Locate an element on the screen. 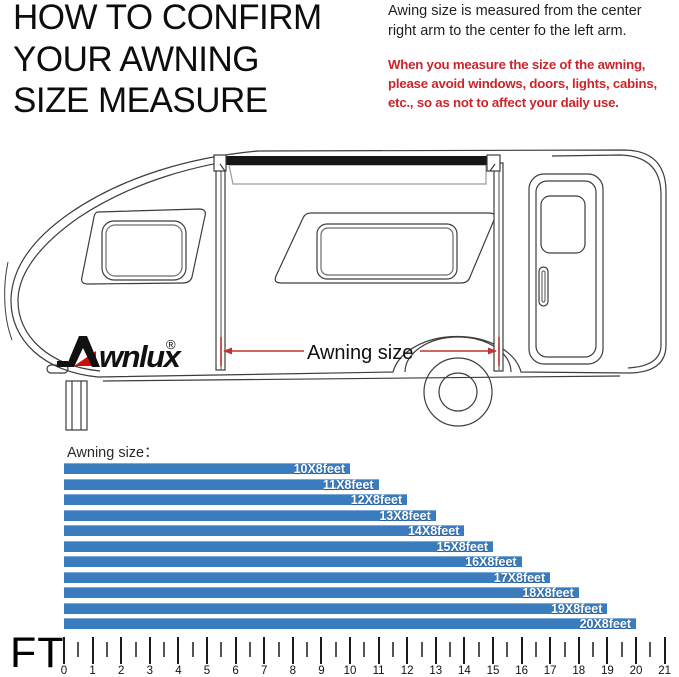 This screenshot has width=679, height=677. minor-tick-2.5 is located at coordinates (135, 649).